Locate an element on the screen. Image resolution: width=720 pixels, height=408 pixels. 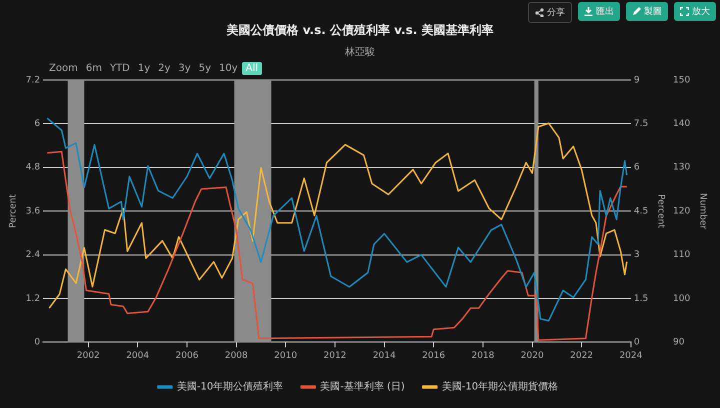
x-tick-label: 2024 is located at coordinates (631, 355).